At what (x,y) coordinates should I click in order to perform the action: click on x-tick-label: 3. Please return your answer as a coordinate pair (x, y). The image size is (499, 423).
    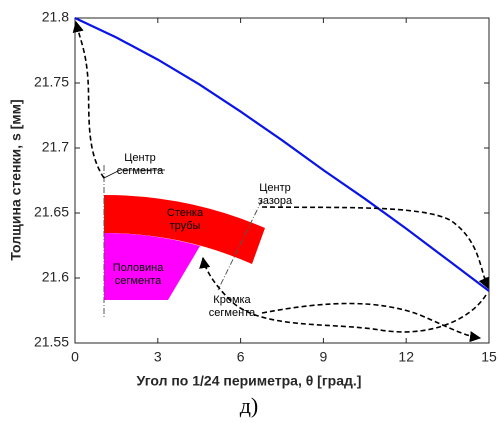
    Looking at the image, I should click on (158, 357).